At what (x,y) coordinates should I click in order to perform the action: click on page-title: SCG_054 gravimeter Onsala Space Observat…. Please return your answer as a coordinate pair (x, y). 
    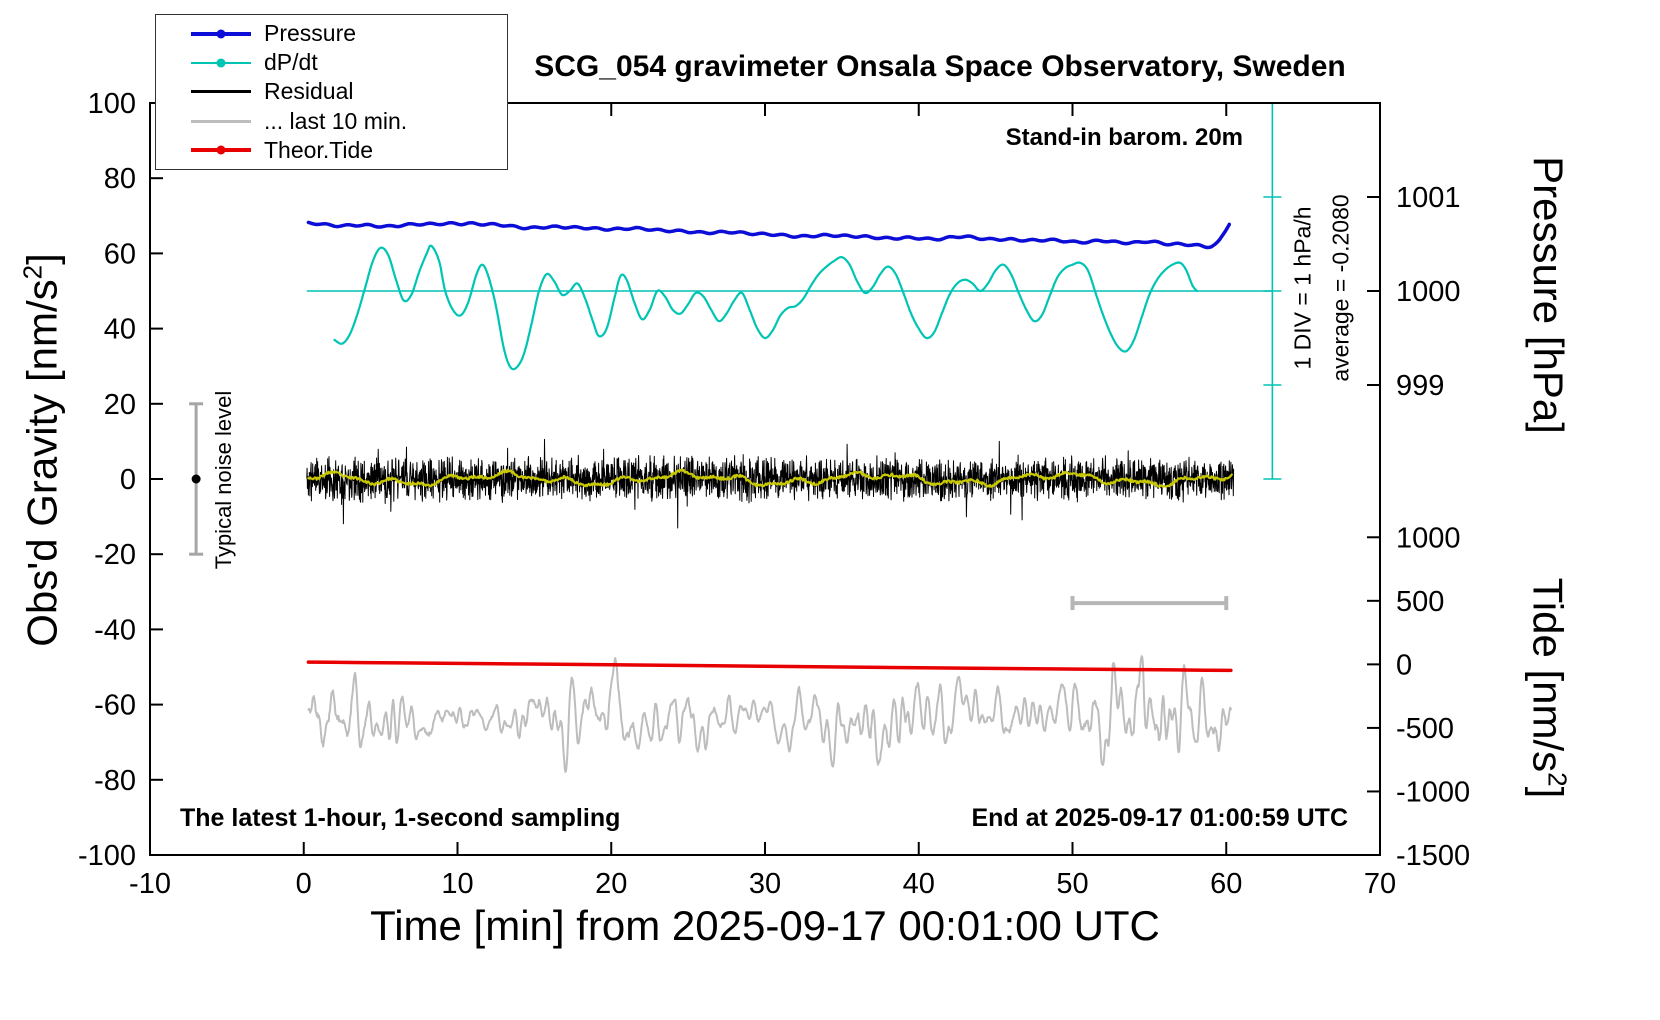
    Looking at the image, I should click on (940, 66).